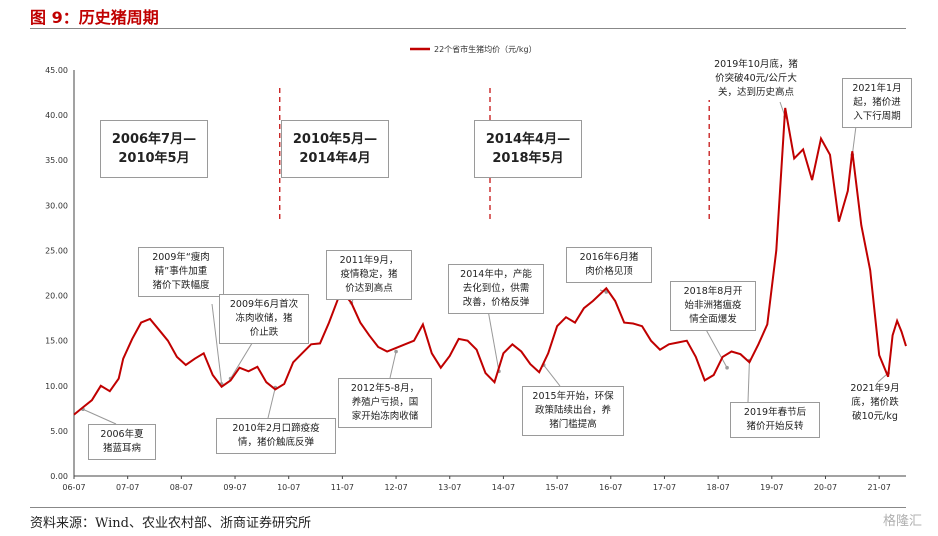 This screenshot has height=536, width=938. What do you see at coordinates (56, 341) in the screenshot?
I see `y-tick-label: 15.00` at bounding box center [56, 341].